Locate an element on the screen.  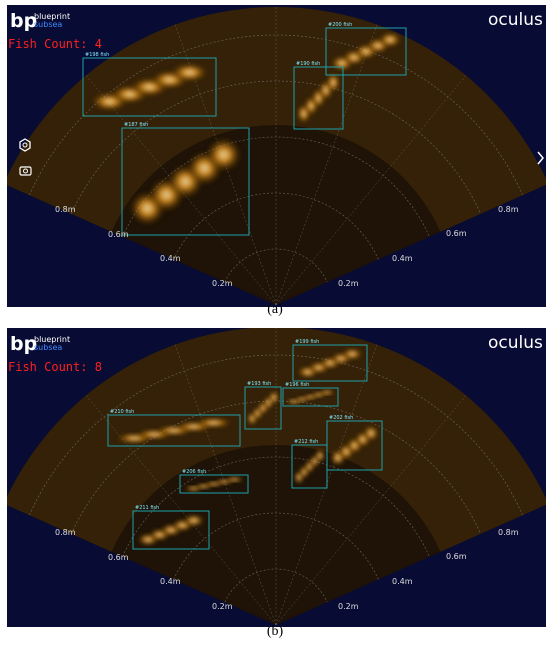
fish-count: Fish Count: 8 is located at coordinates (55, 367).